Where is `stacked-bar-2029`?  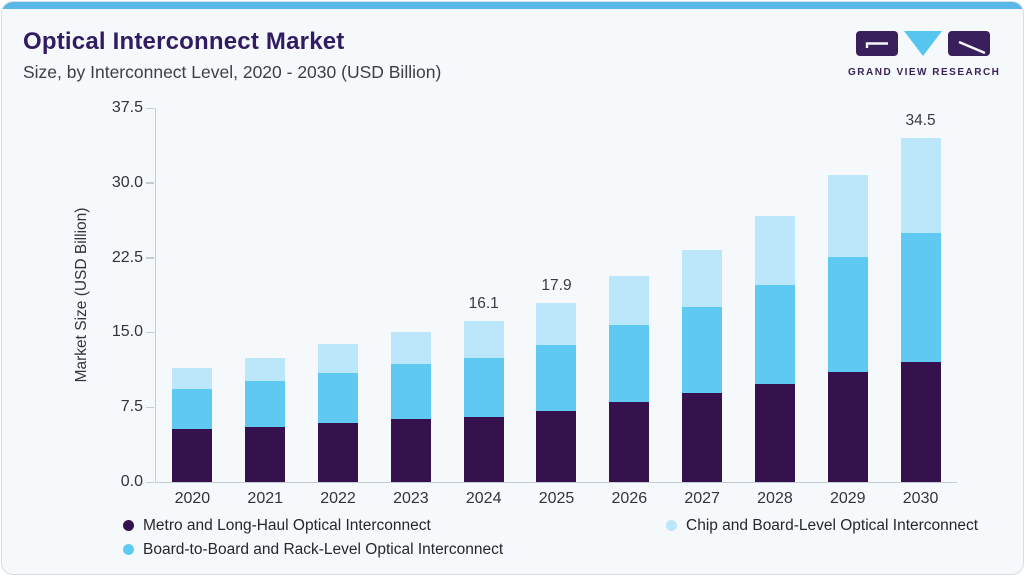
stacked-bar-2029 is located at coordinates (847, 328).